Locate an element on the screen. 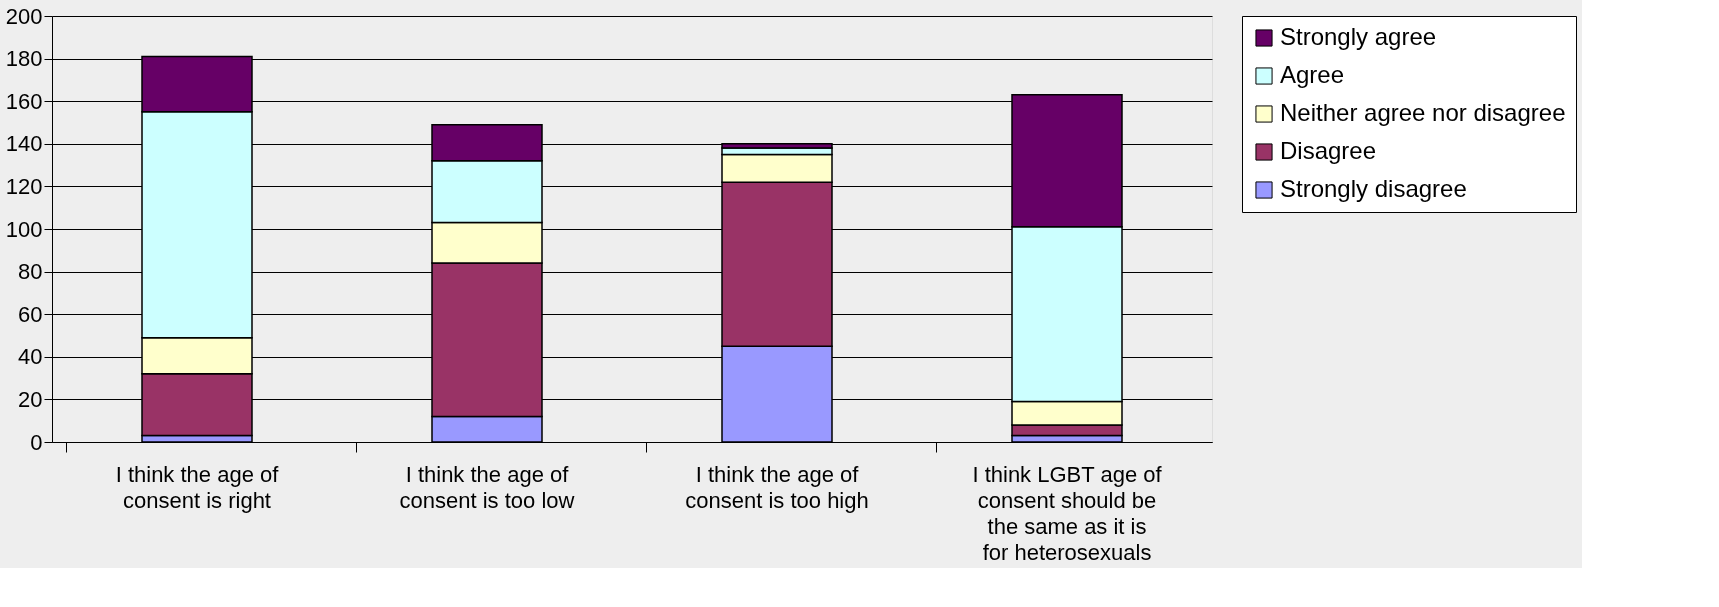  y-tick-label: 100 is located at coordinates (24, 229).